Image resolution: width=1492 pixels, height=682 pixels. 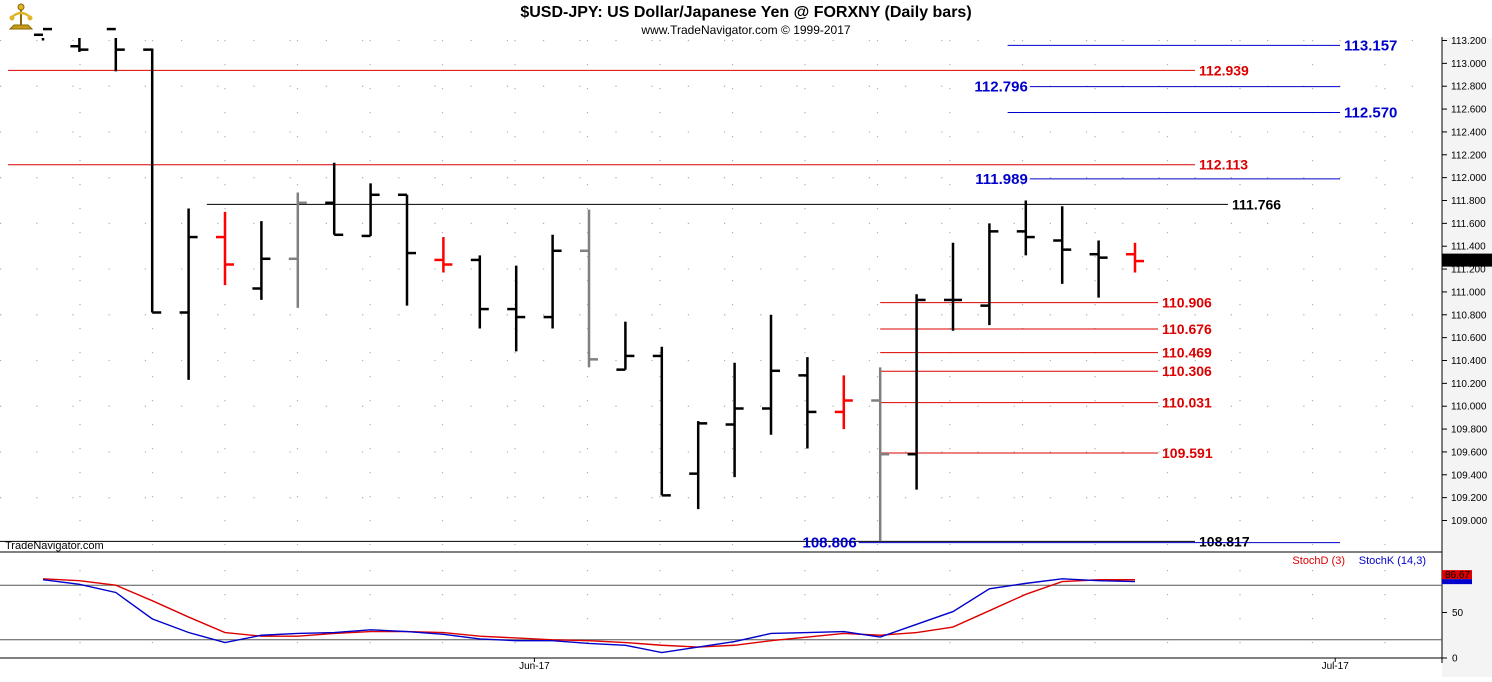 What do you see at coordinates (1469, 64) in the screenshot?
I see `price-tick-label: 113.000` at bounding box center [1469, 64].